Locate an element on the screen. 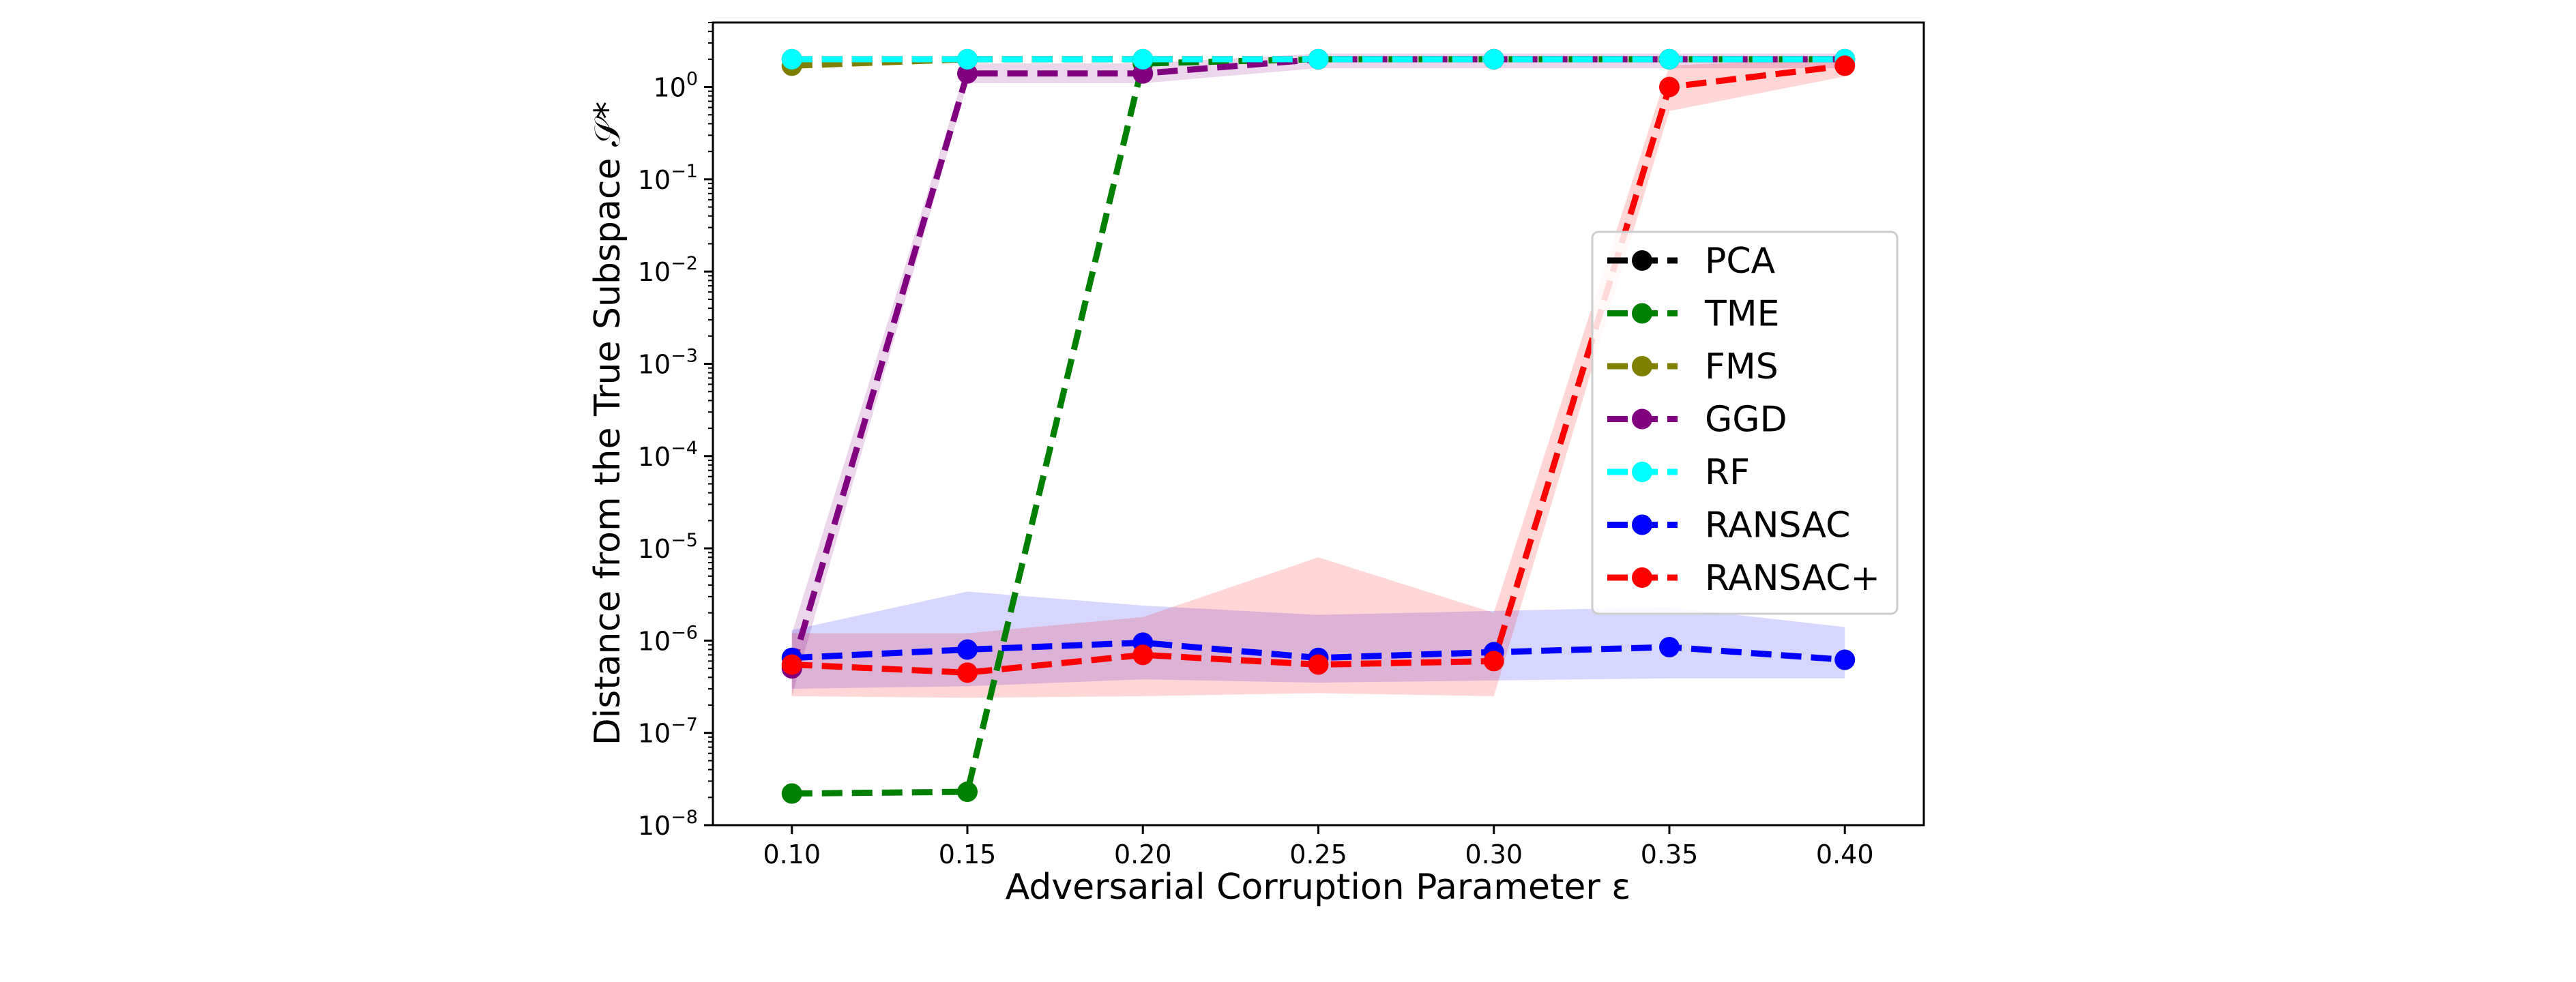 Image resolution: width=2576 pixels, height=982 pixels. legend-label: RANSAC is located at coordinates (1778, 525).